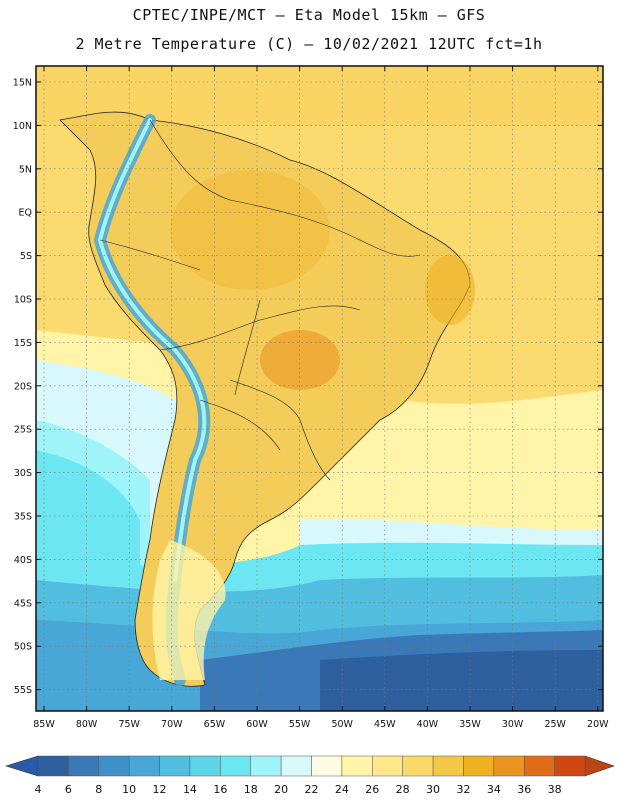  I want to click on colorbar-label: 28, so click(403, 789).